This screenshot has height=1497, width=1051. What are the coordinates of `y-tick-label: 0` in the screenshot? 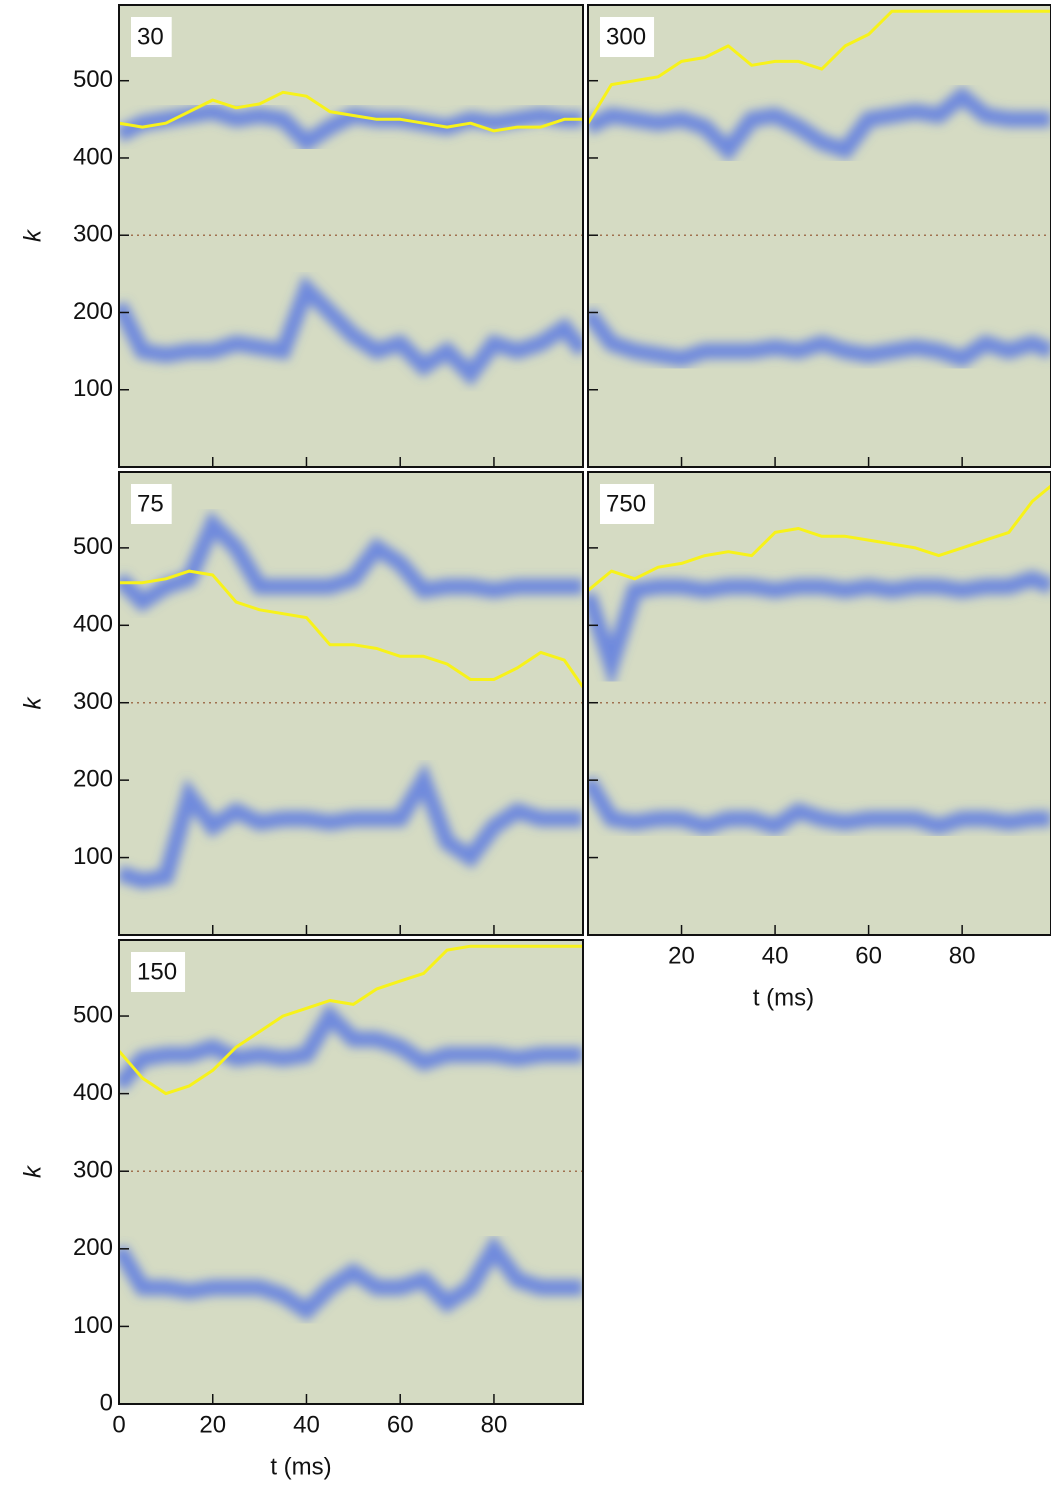 It's located at (106, 1402).